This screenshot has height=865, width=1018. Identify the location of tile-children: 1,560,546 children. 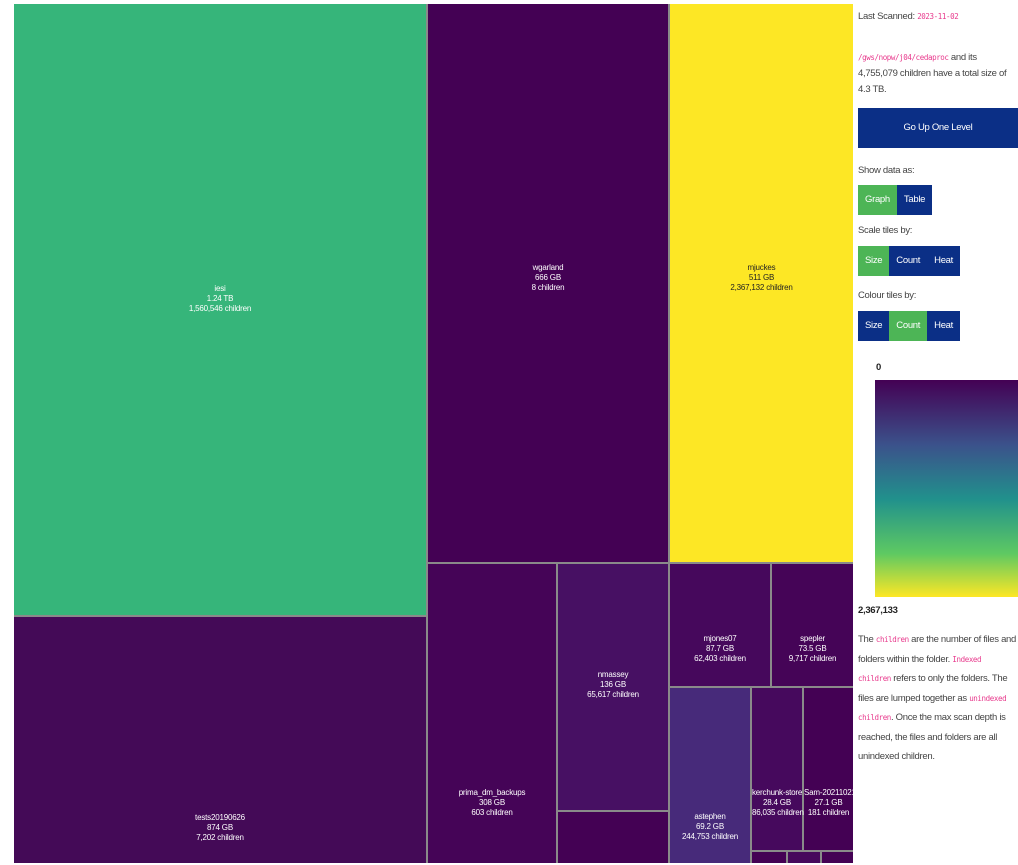
(220, 308).